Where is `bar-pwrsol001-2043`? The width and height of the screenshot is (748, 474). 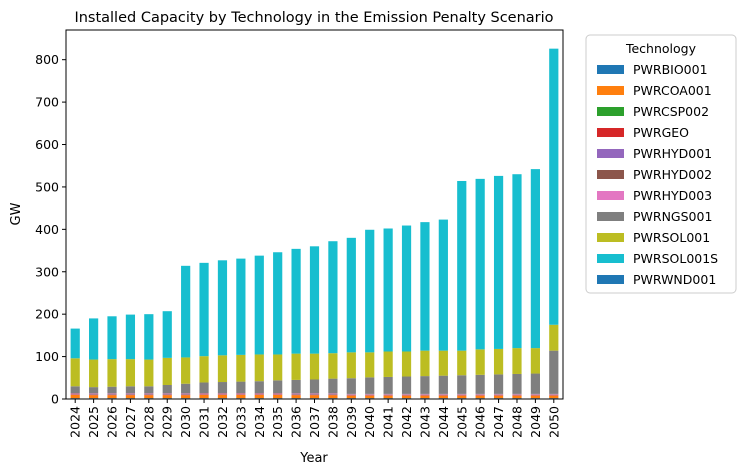 bar-pwrsol001-2043 is located at coordinates (425, 363).